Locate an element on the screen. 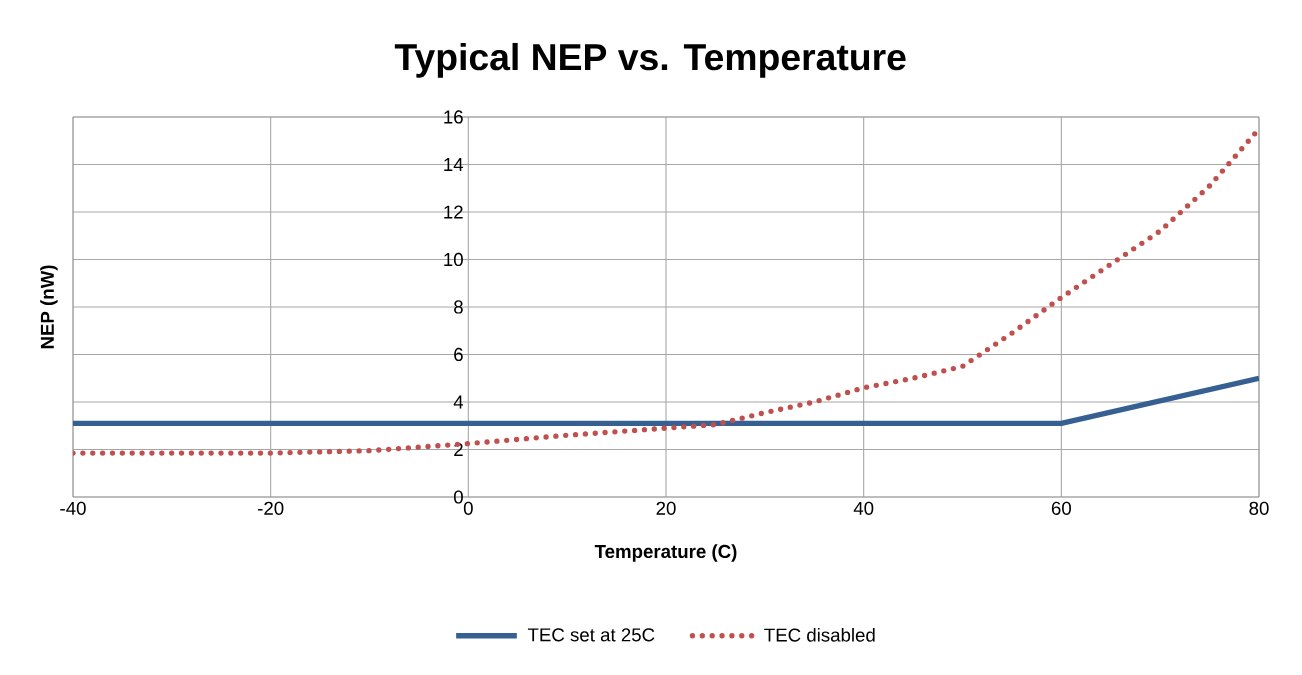  legend-label: TEC set at 25C is located at coordinates (591, 635).